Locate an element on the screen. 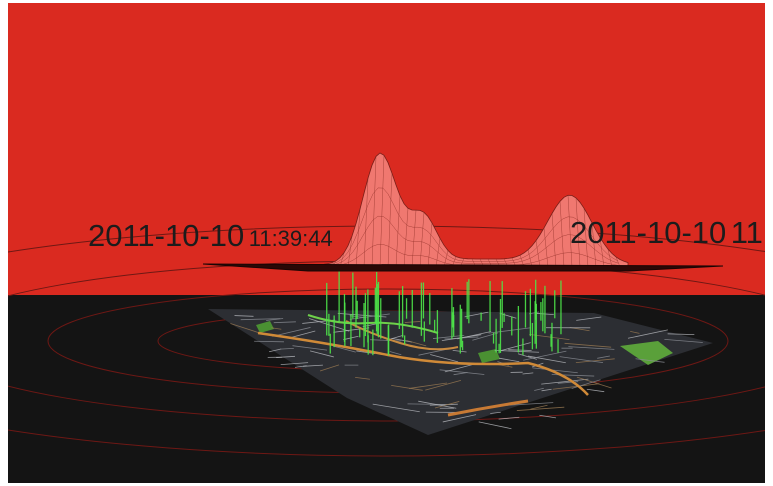  timestamp-label-left: 2011-10-10 11:39:44 is located at coordinates (210, 235).